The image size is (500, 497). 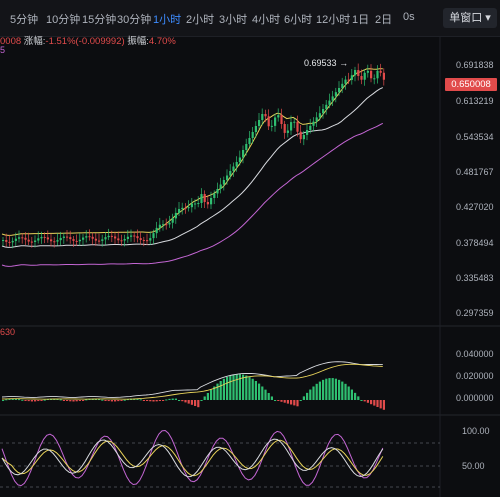 What do you see at coordinates (233, 20) in the screenshot?
I see `timeframe-7: 3小时` at bounding box center [233, 20].